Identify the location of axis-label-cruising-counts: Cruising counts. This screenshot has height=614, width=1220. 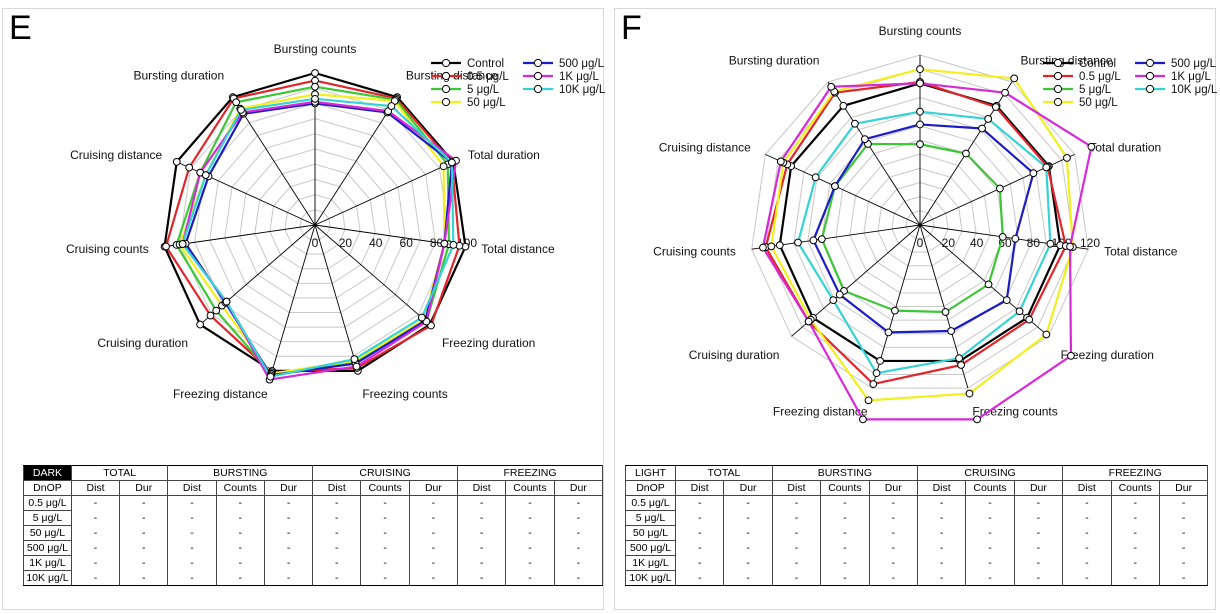
(694, 251).